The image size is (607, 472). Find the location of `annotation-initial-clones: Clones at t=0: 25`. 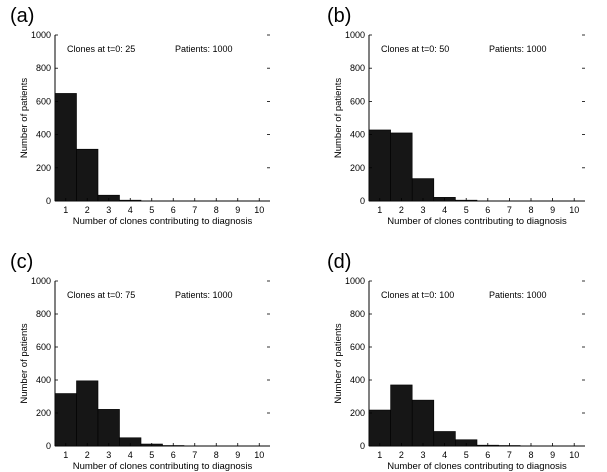

annotation-initial-clones: Clones at t=0: 25 is located at coordinates (101, 49).